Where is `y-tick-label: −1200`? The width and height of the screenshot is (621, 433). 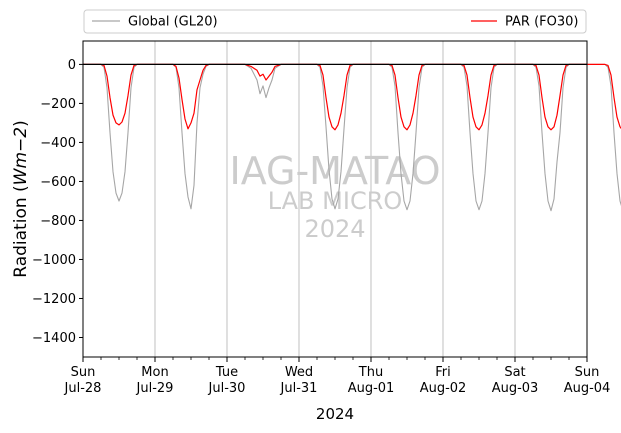 y-tick-label: −1200 is located at coordinates (54, 299).